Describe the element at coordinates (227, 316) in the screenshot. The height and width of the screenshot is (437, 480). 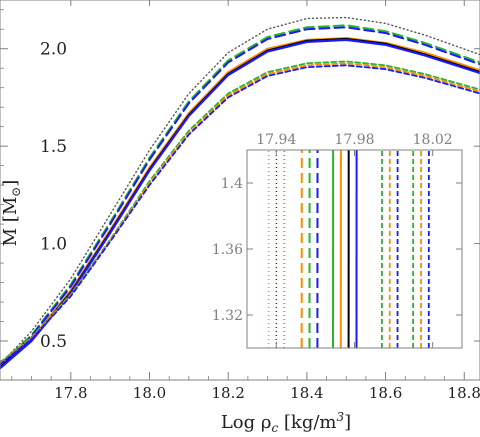
I see `inset-y-tick-label: 1.32` at that location.